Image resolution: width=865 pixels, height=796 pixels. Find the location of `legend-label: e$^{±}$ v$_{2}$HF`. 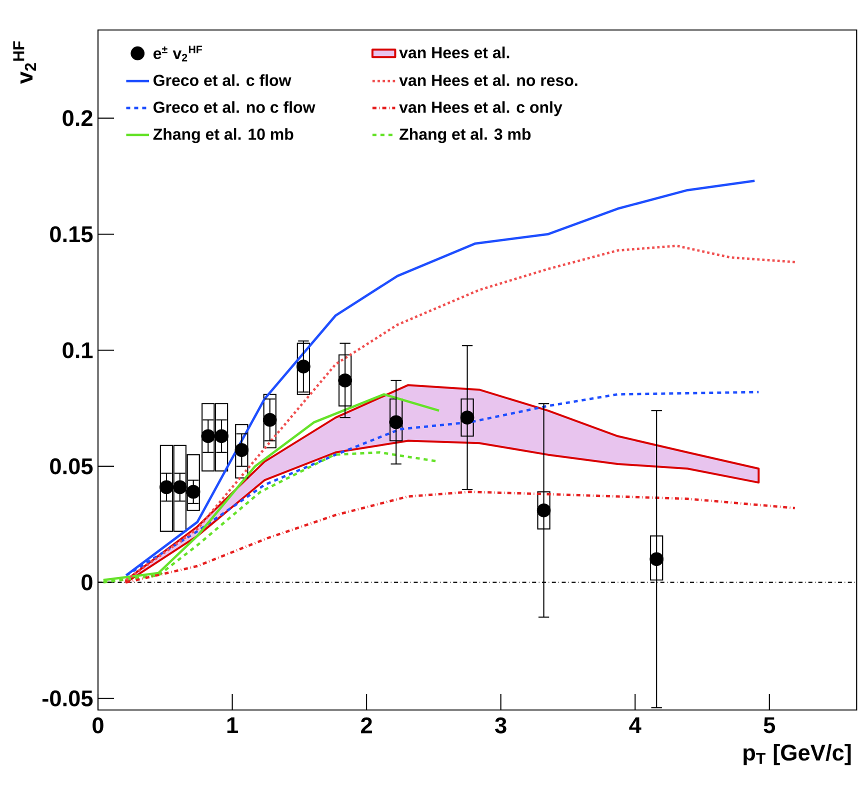

legend-label: e$^{±}$ v$_{2}$HF is located at coordinates (177, 54).